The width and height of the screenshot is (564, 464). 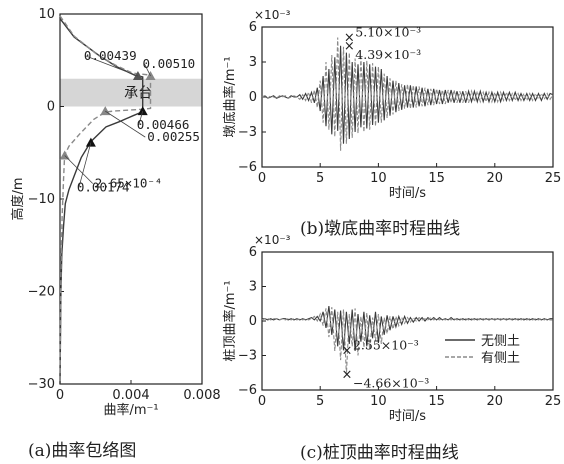 I want to click on x-tick-label-a: 0, so click(x=60, y=395).